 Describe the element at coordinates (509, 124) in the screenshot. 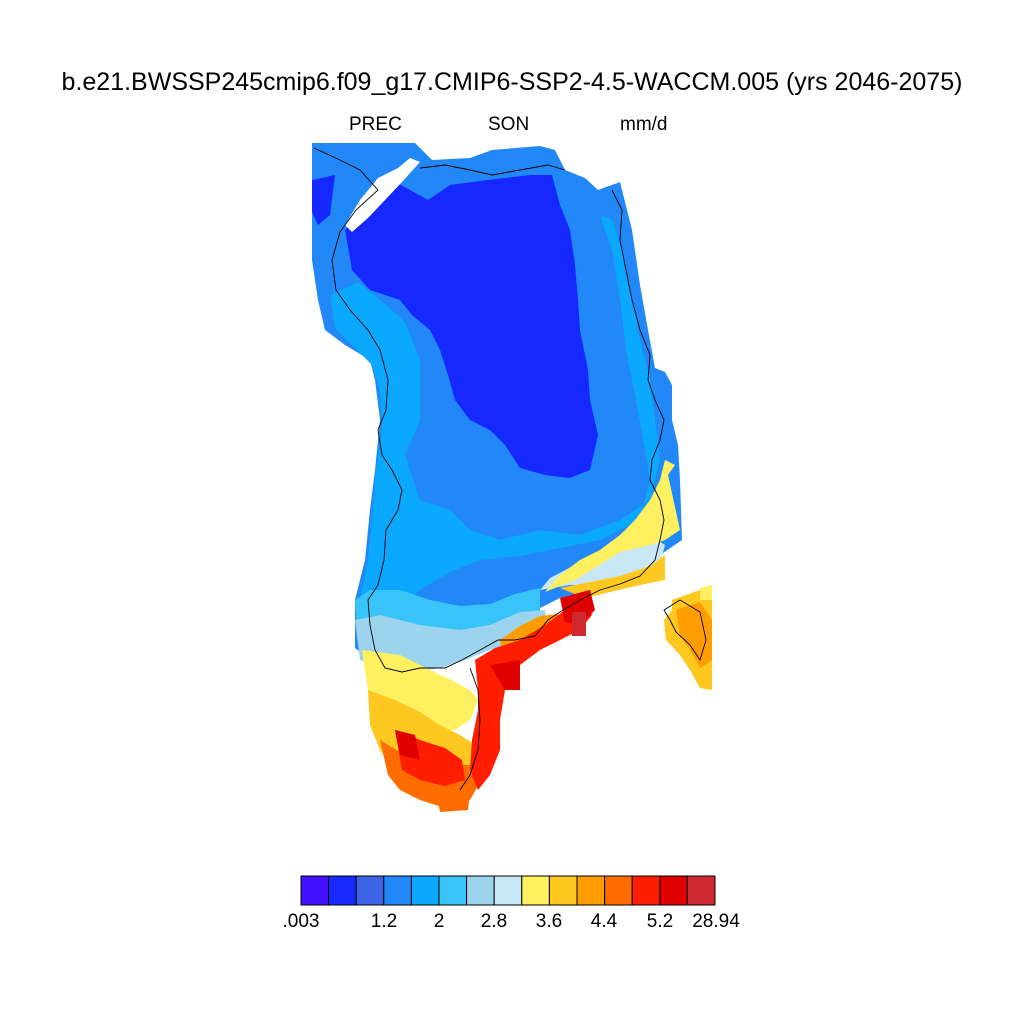

I see `season-label: SON` at that location.